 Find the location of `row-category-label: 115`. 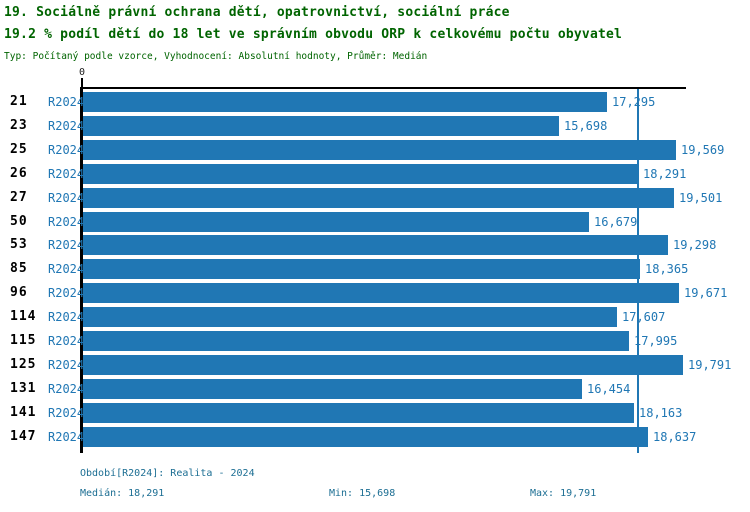

row-category-label: 115 is located at coordinates (23, 340).